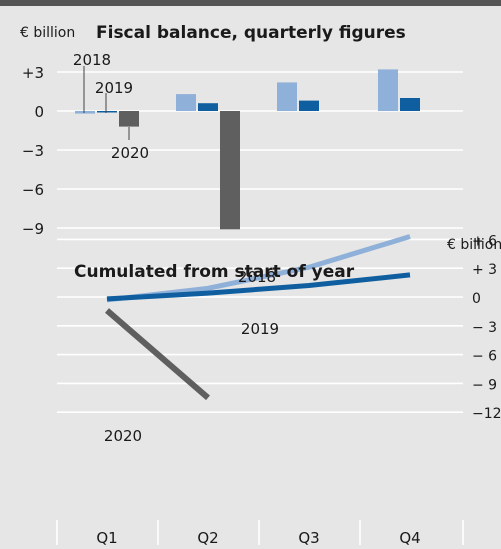  I want to click on top-chart-title: Fiscal balance, quarterly figures, so click(251, 33).